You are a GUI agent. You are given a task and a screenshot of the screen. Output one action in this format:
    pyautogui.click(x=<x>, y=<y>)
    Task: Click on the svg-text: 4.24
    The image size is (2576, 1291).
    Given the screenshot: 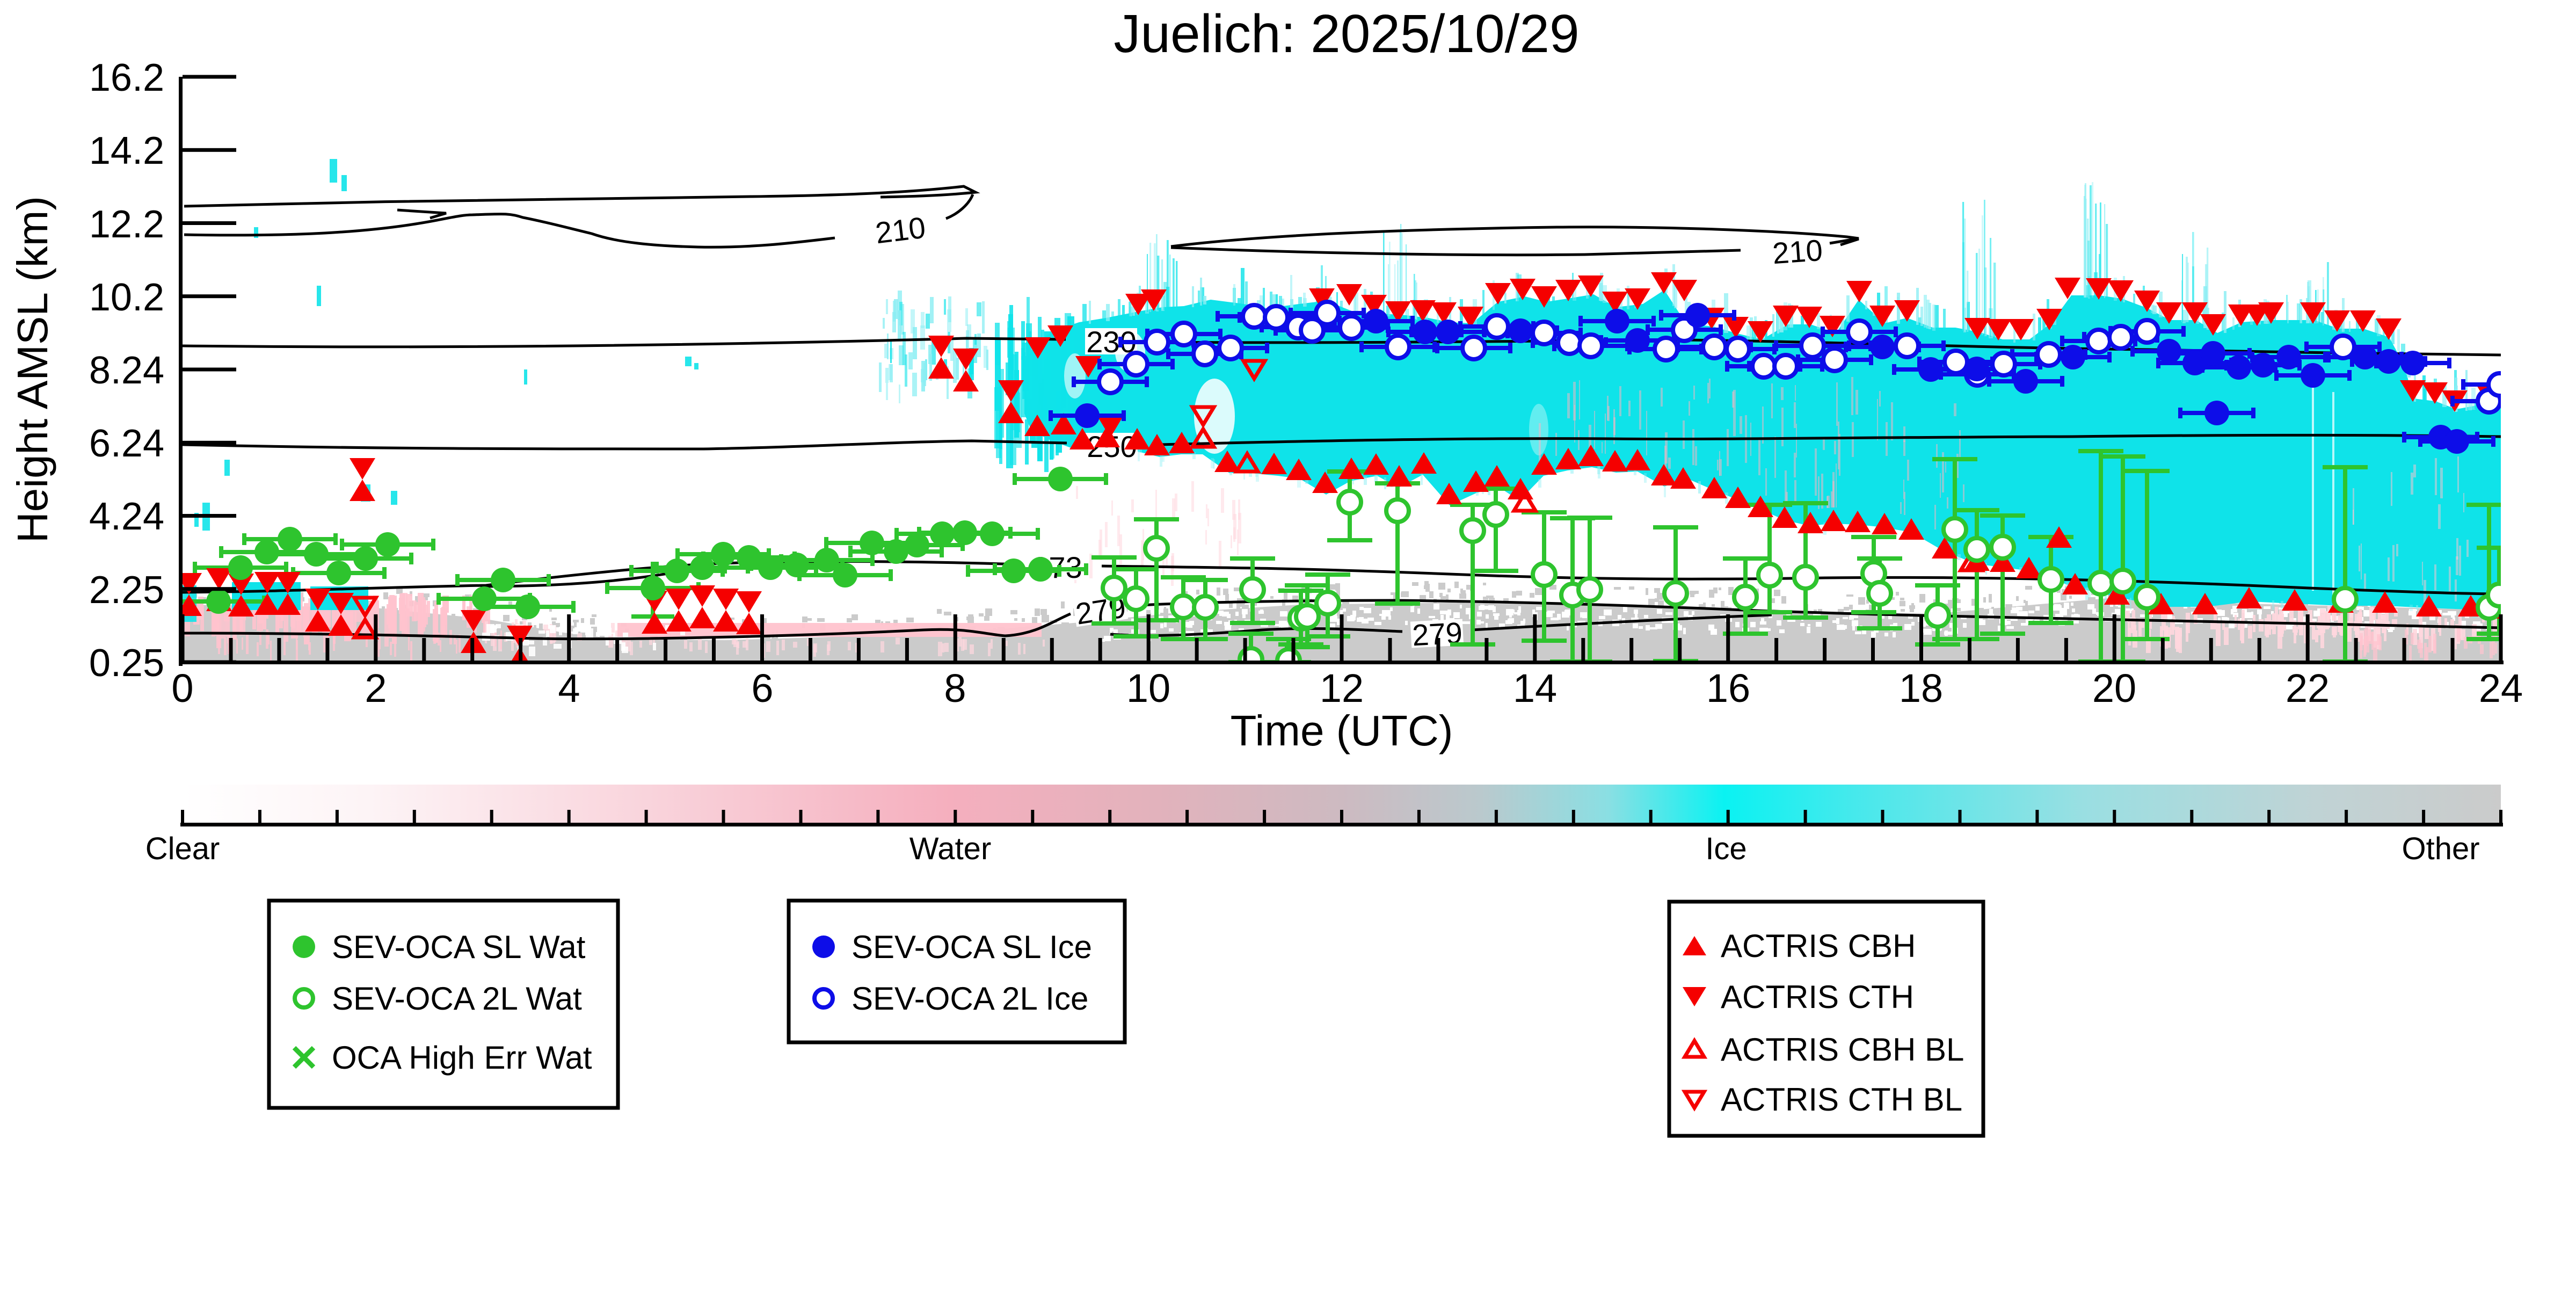 What is the action you would take?
    pyautogui.click(x=126, y=516)
    